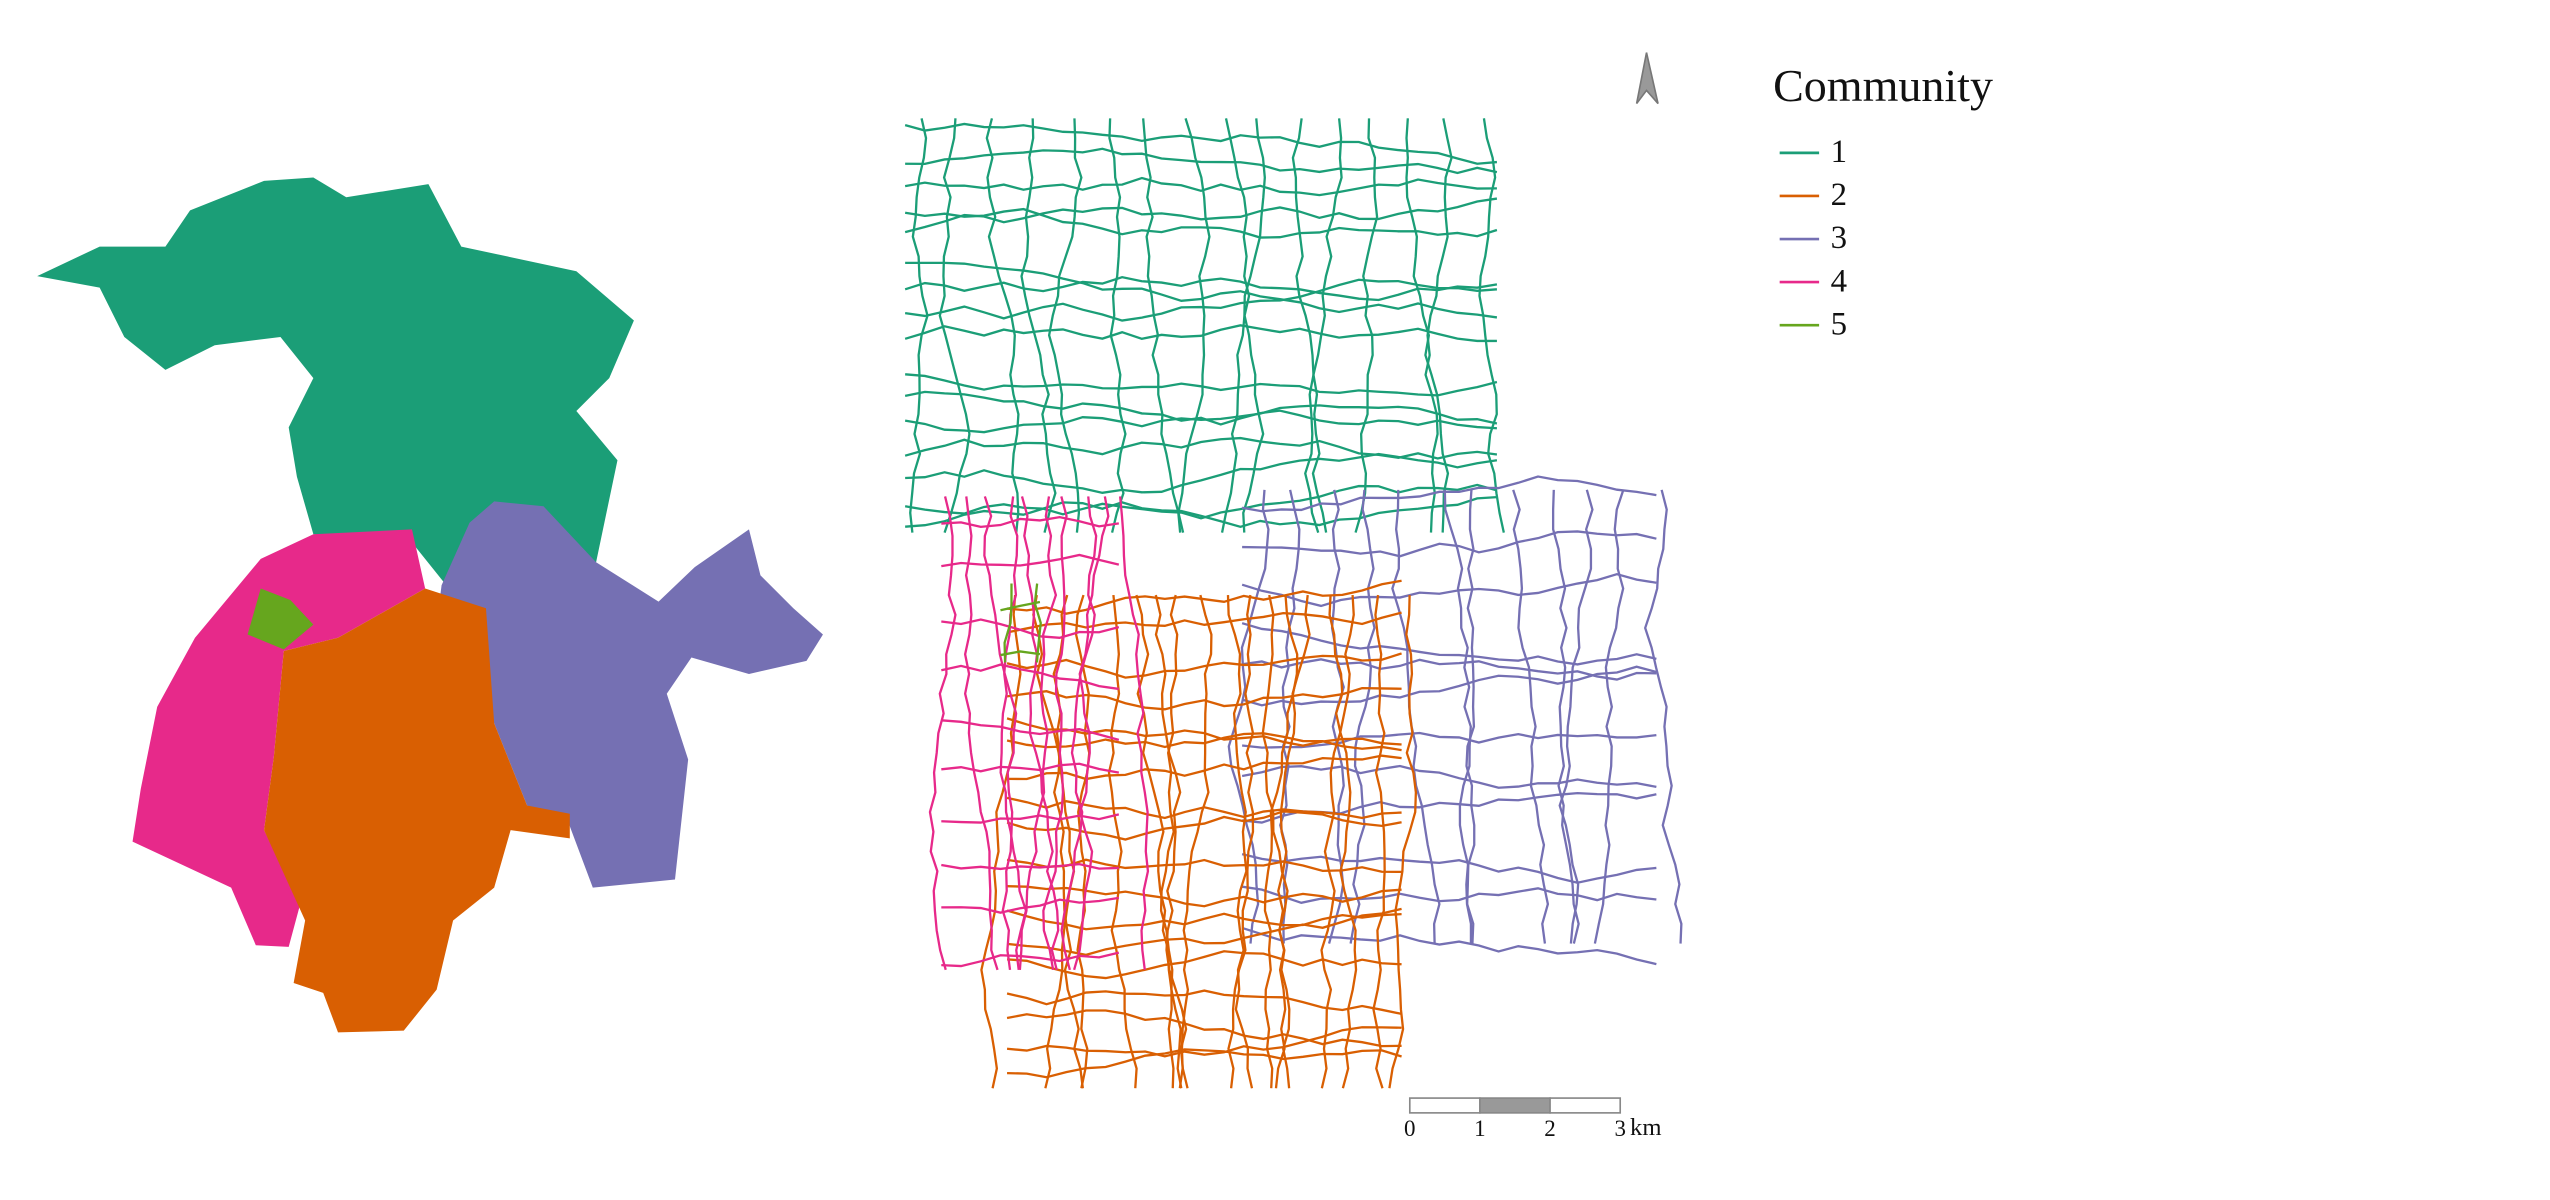  Describe the element at coordinates (1883, 85) in the screenshot. I see `legend-title: Community` at that location.